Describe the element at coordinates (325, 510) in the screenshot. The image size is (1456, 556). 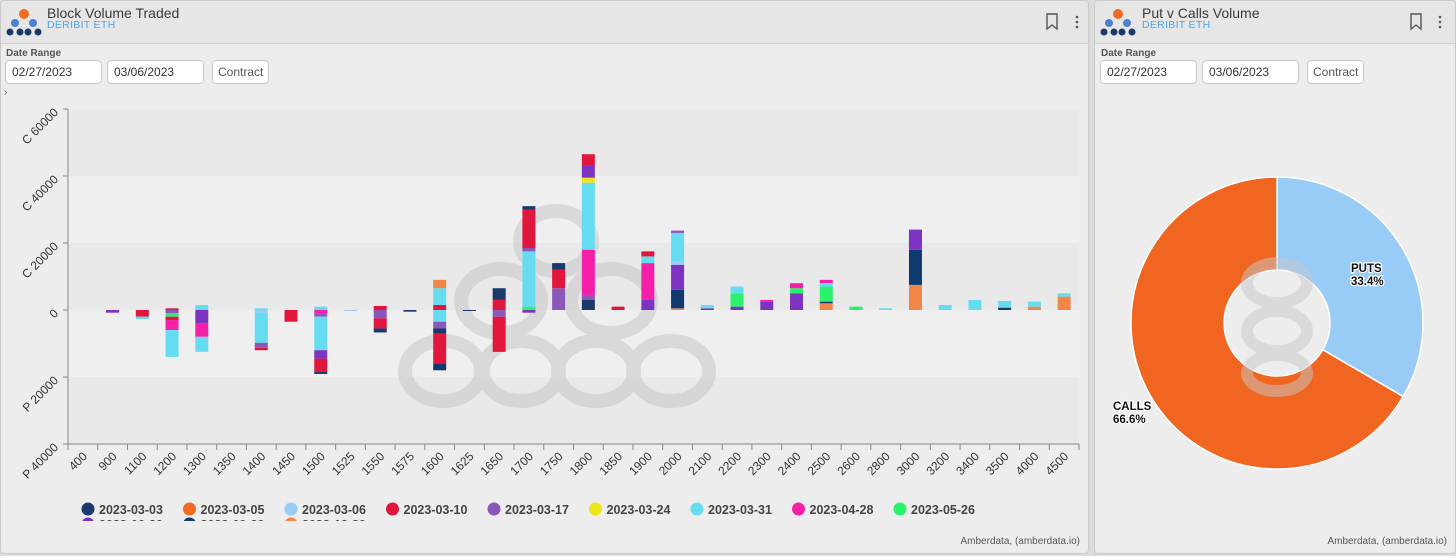
I see `legend-item: 2023-03-06` at that location.